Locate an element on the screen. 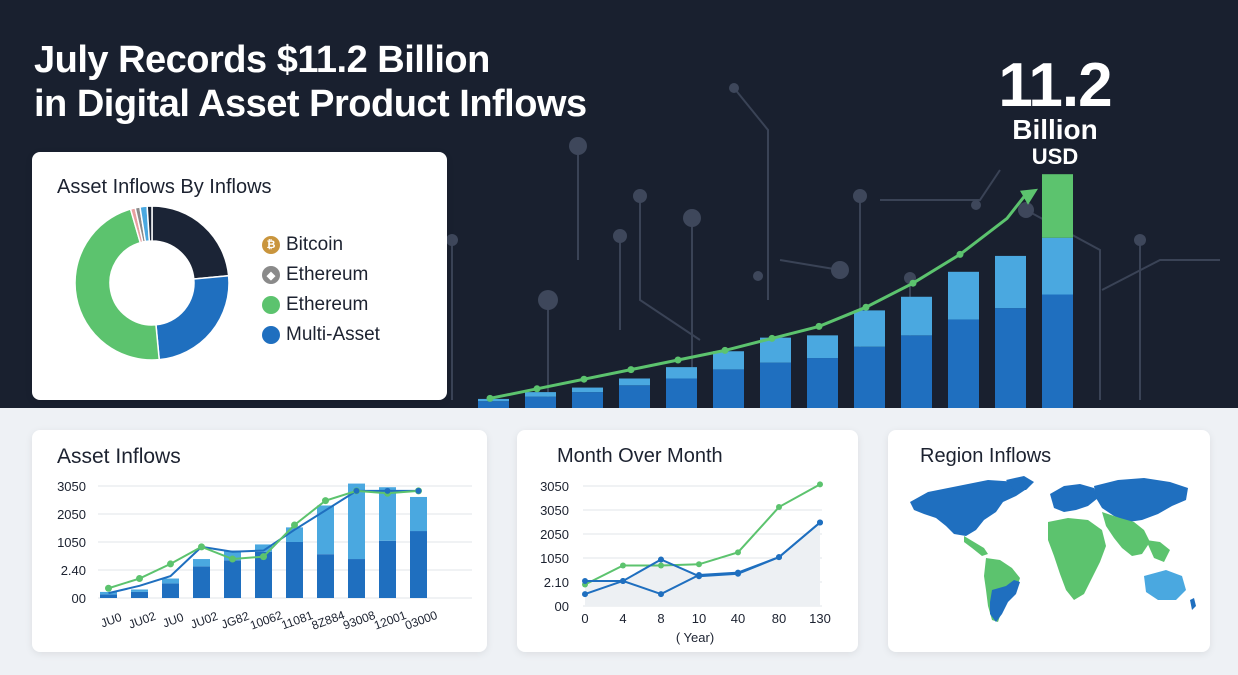 The width and height of the screenshot is (1238, 675). map-central-america is located at coordinates (976, 546).